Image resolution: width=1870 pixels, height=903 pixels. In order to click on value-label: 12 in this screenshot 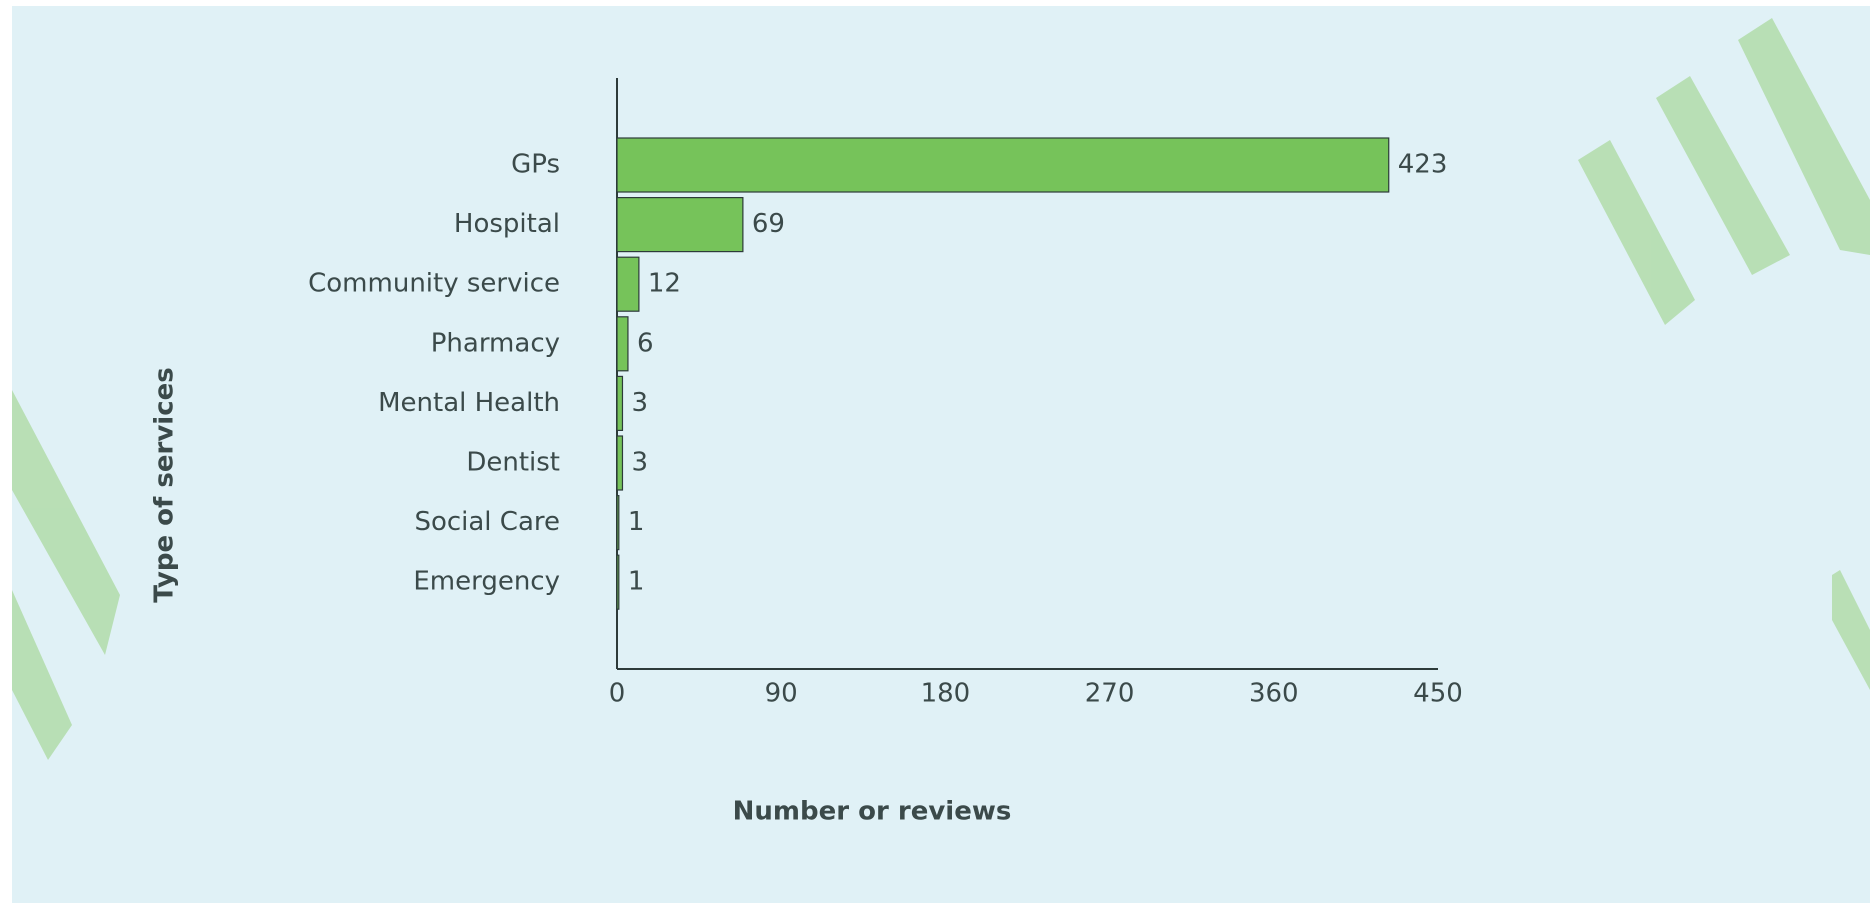, I will do `click(664, 284)`.